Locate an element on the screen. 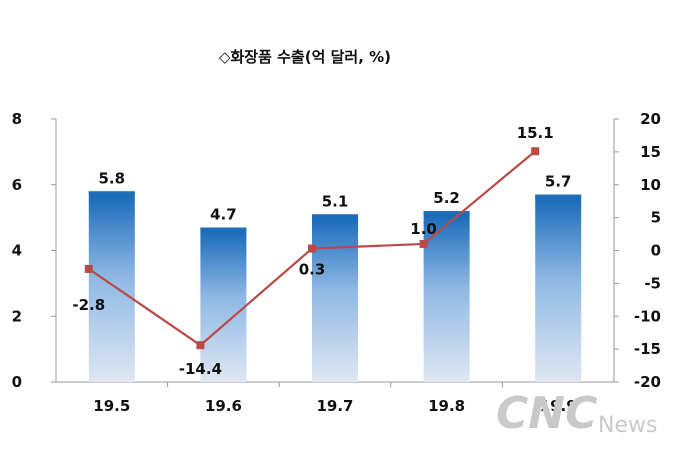 The height and width of the screenshot is (450, 679). watermark-sub: News is located at coordinates (627, 425).